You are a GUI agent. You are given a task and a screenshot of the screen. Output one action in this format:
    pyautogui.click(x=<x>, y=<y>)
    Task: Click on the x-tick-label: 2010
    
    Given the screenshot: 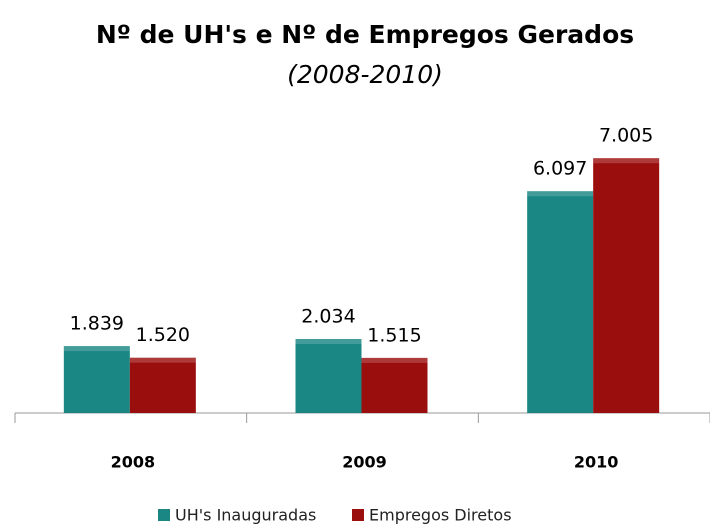 What is the action you would take?
    pyautogui.click(x=596, y=462)
    